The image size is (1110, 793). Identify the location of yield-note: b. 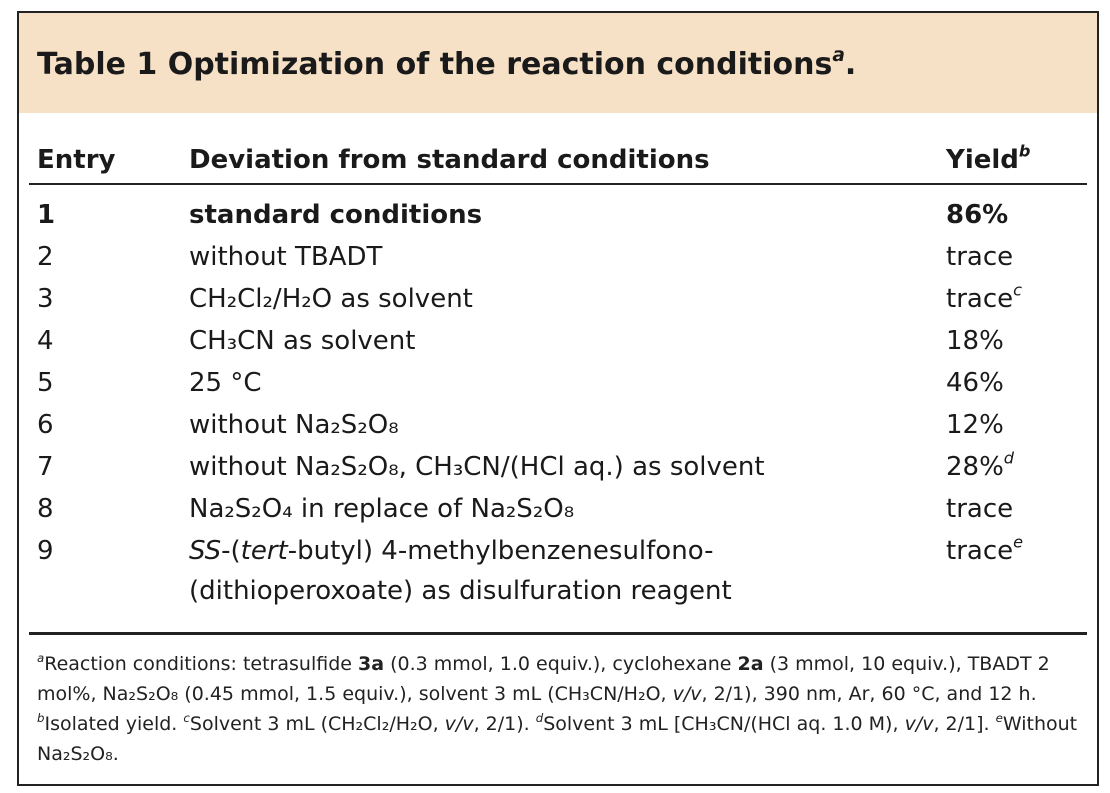
(1024, 151).